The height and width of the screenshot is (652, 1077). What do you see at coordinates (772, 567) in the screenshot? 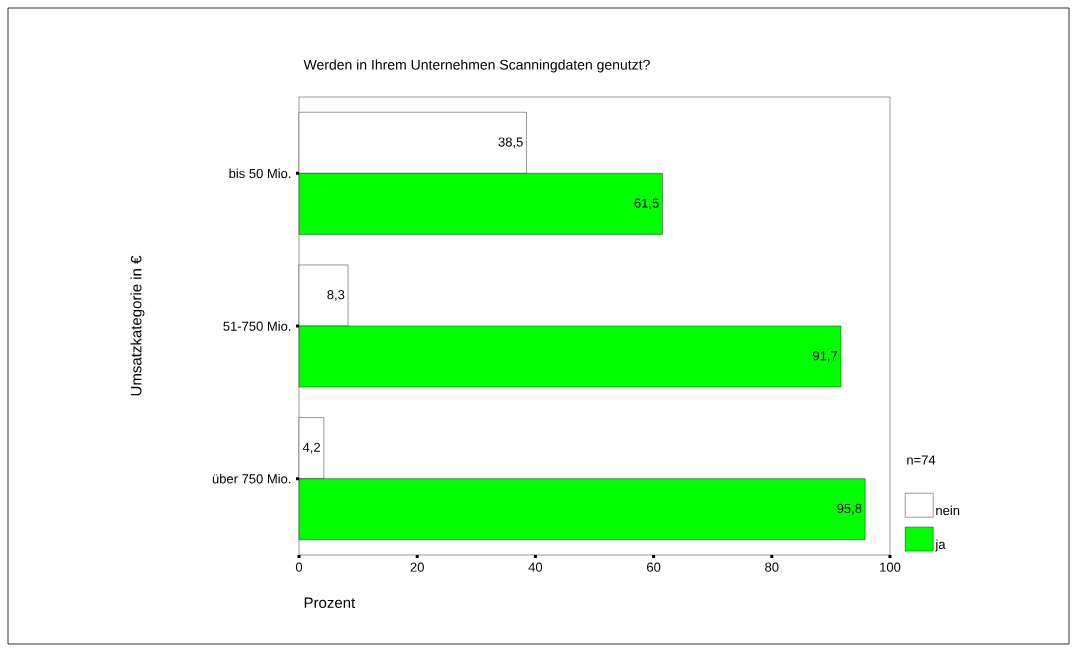
I see `x-tick-label: 80` at bounding box center [772, 567].